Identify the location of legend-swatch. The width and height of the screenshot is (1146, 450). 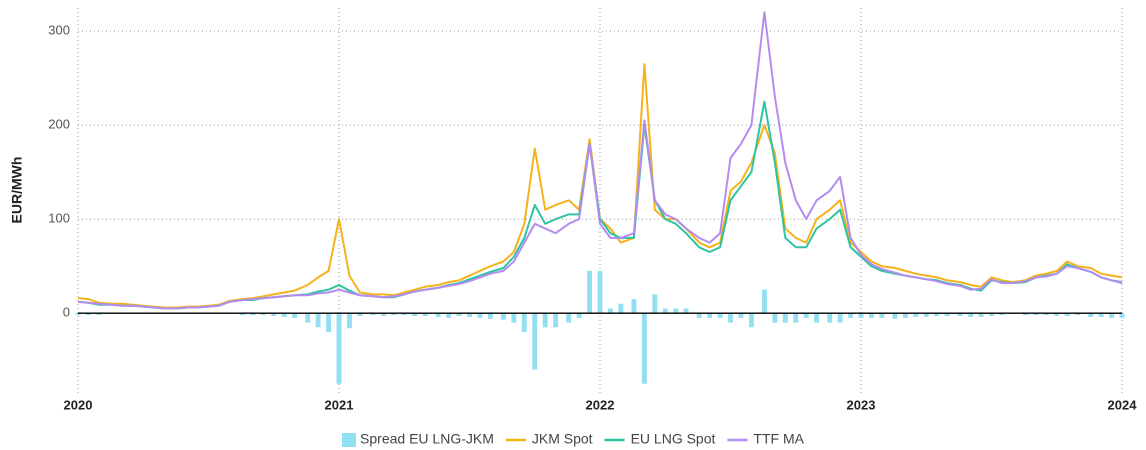
(349, 440).